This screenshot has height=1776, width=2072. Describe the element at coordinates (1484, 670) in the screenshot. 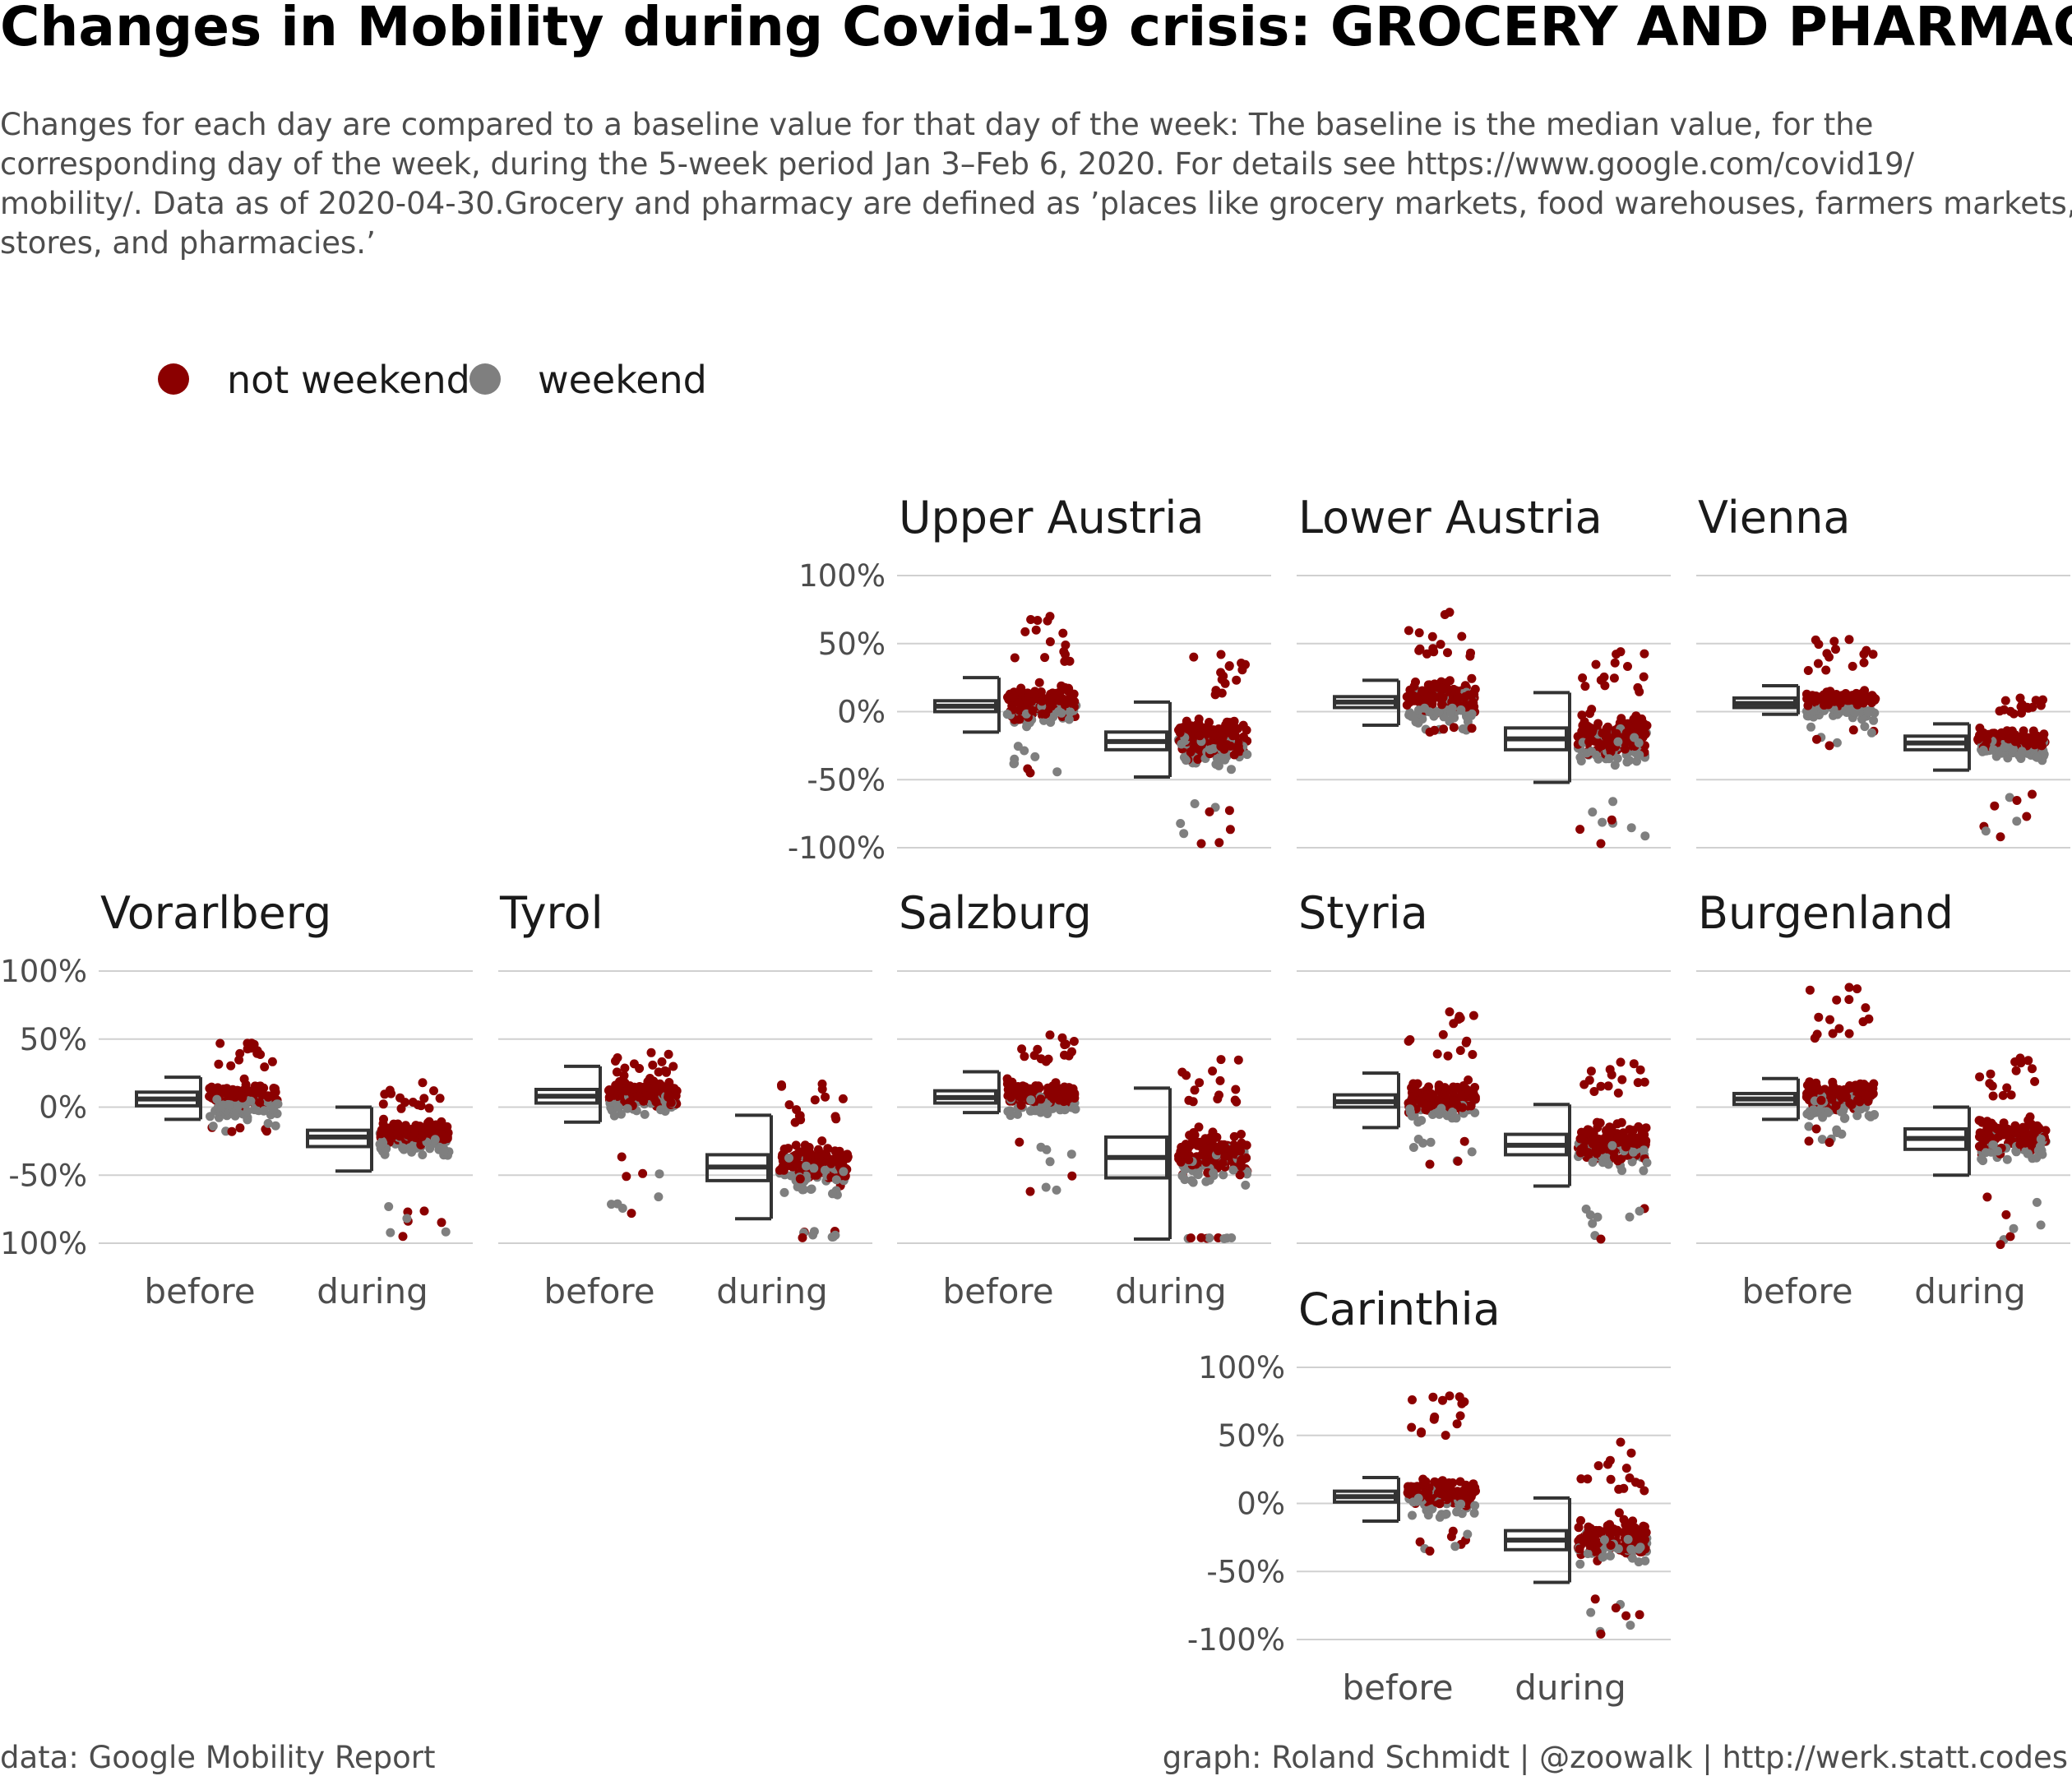

I see `facet-panel: Lower Austria` at that location.